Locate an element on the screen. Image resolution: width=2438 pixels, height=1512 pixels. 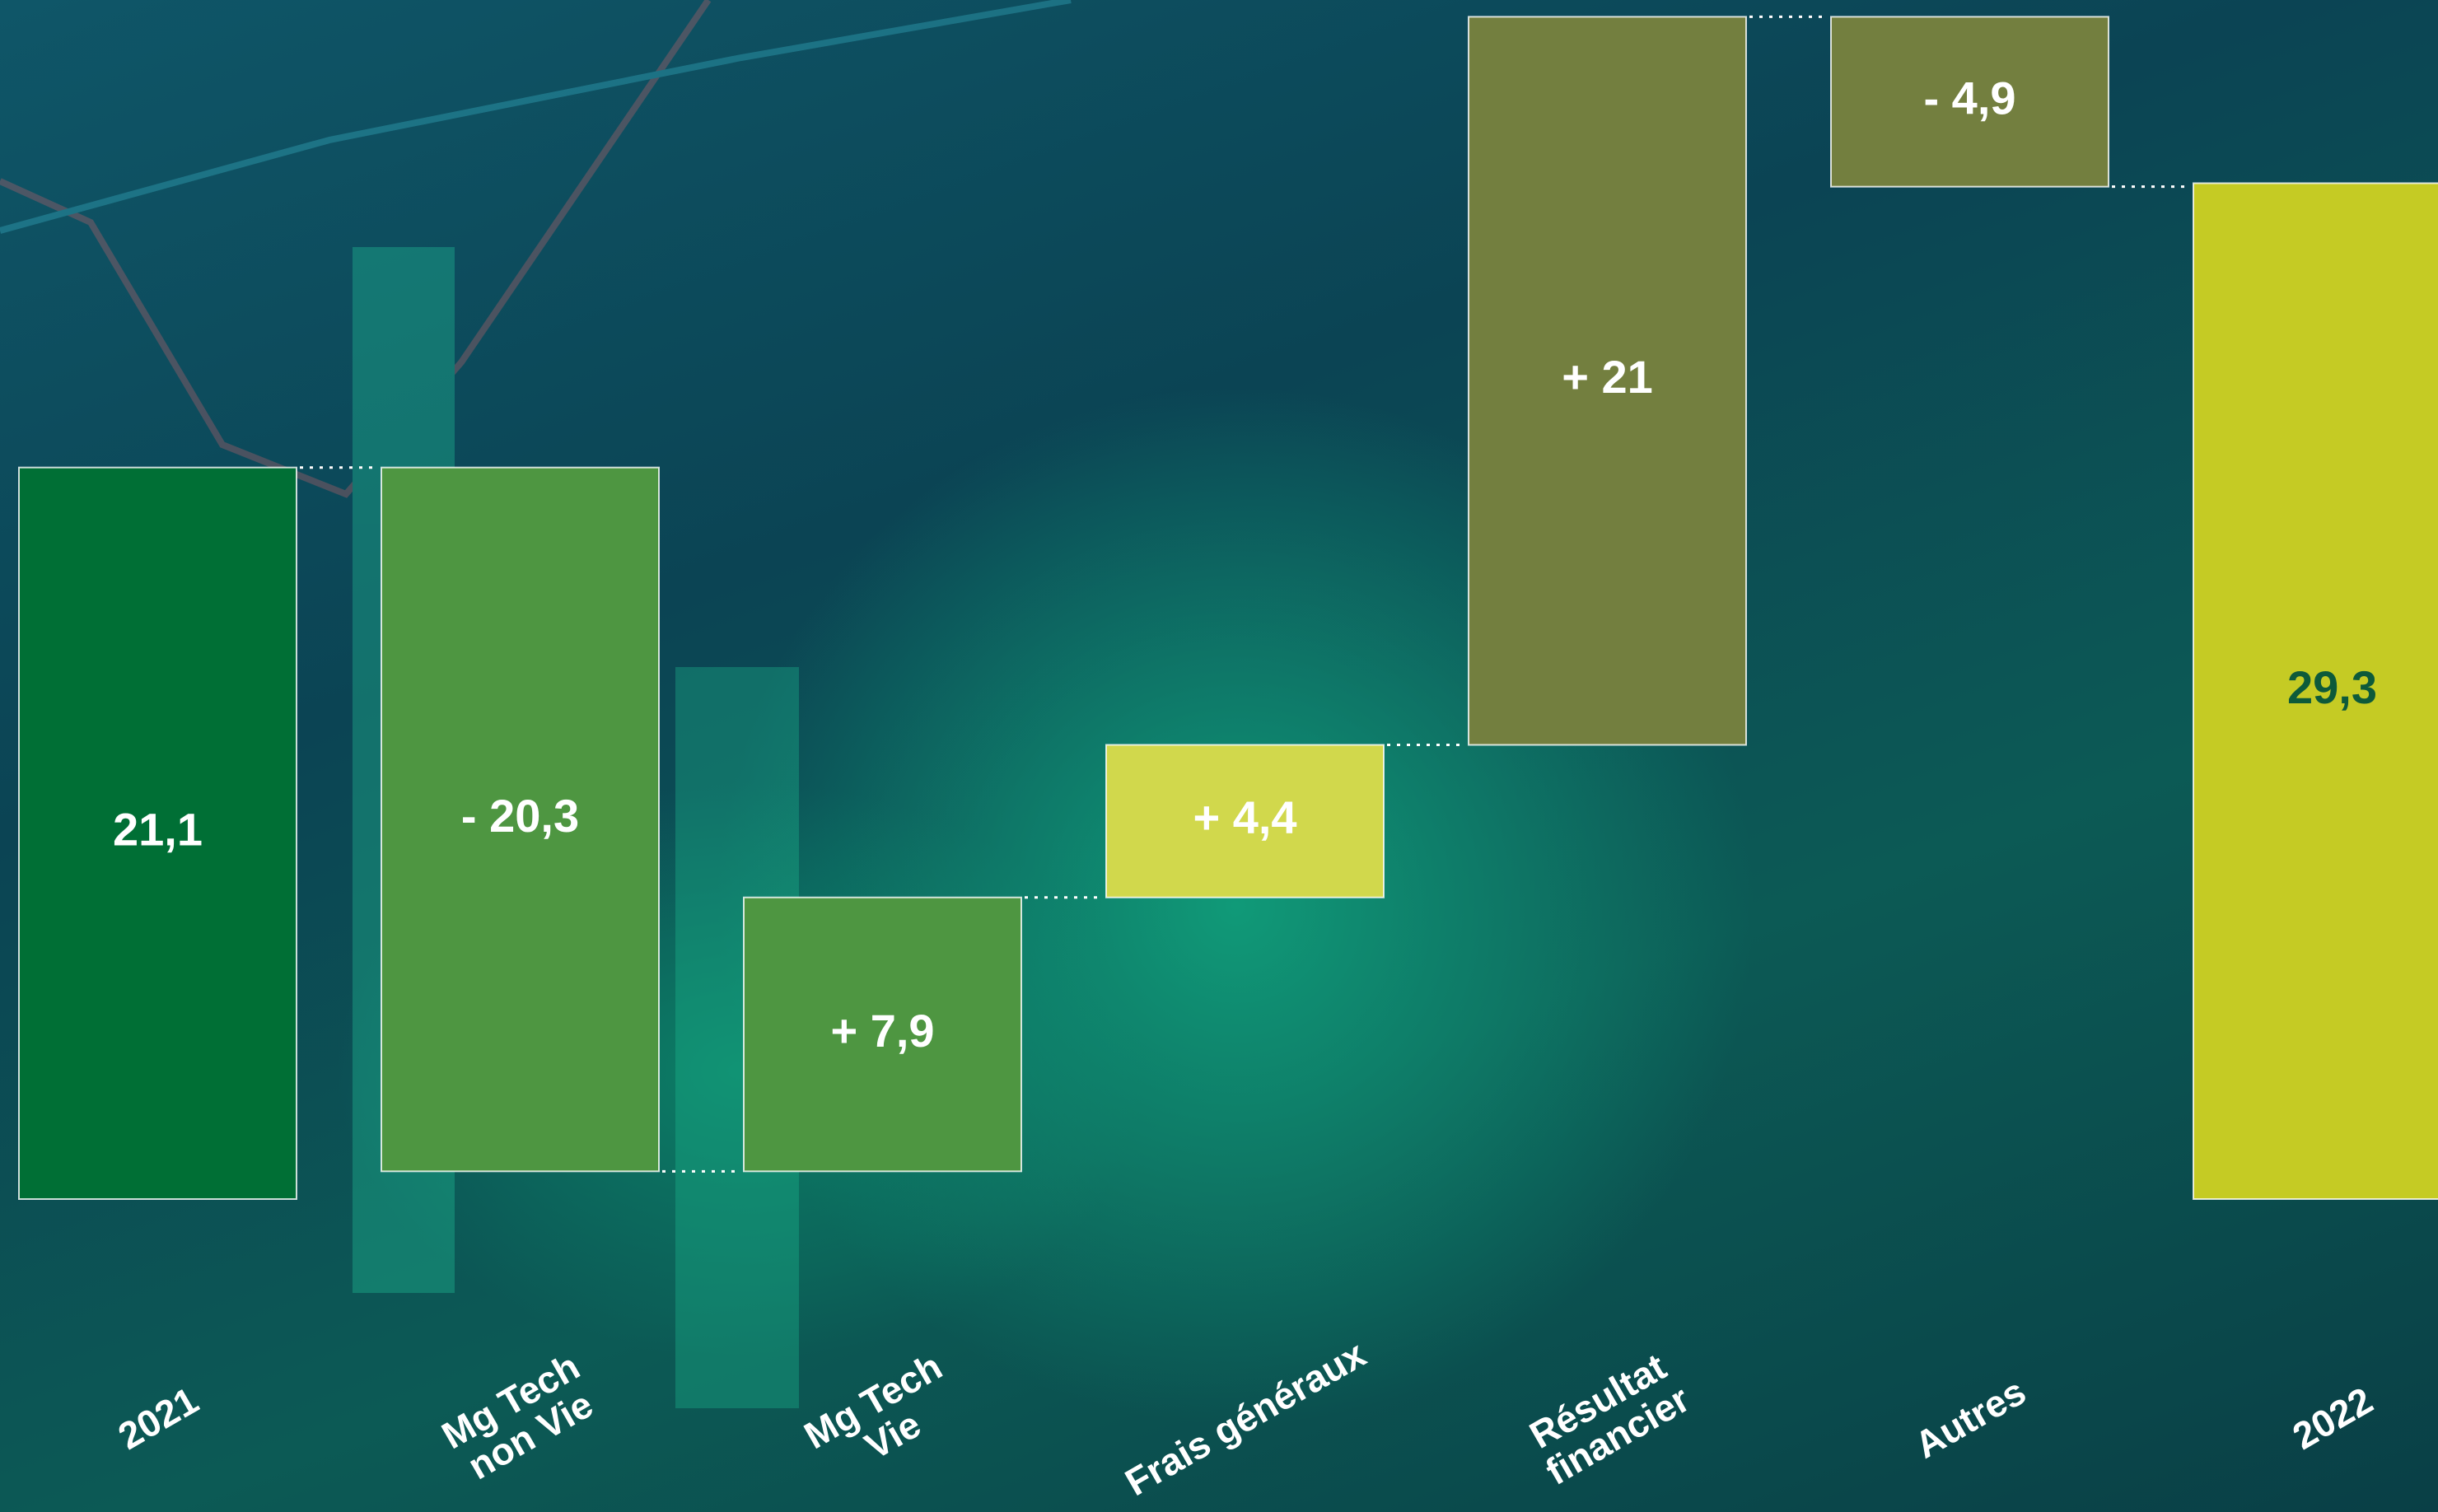
value-label: + 4,4 is located at coordinates (1244, 817).